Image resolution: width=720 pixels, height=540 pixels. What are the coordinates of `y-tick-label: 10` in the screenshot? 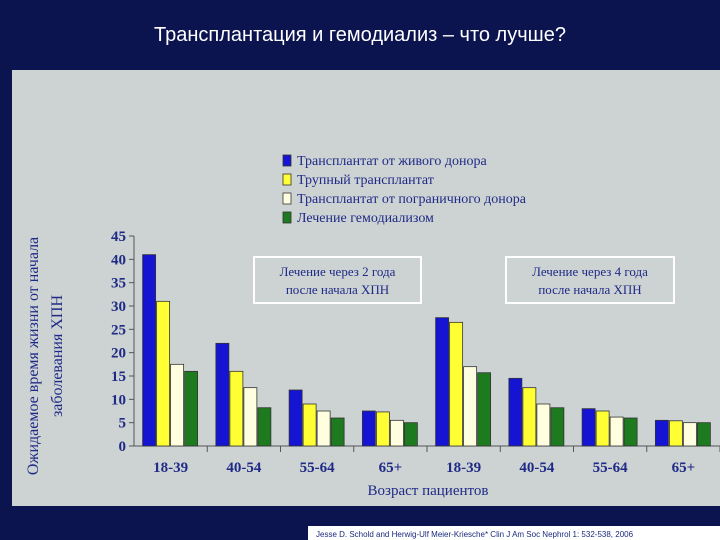 It's located at (118, 400).